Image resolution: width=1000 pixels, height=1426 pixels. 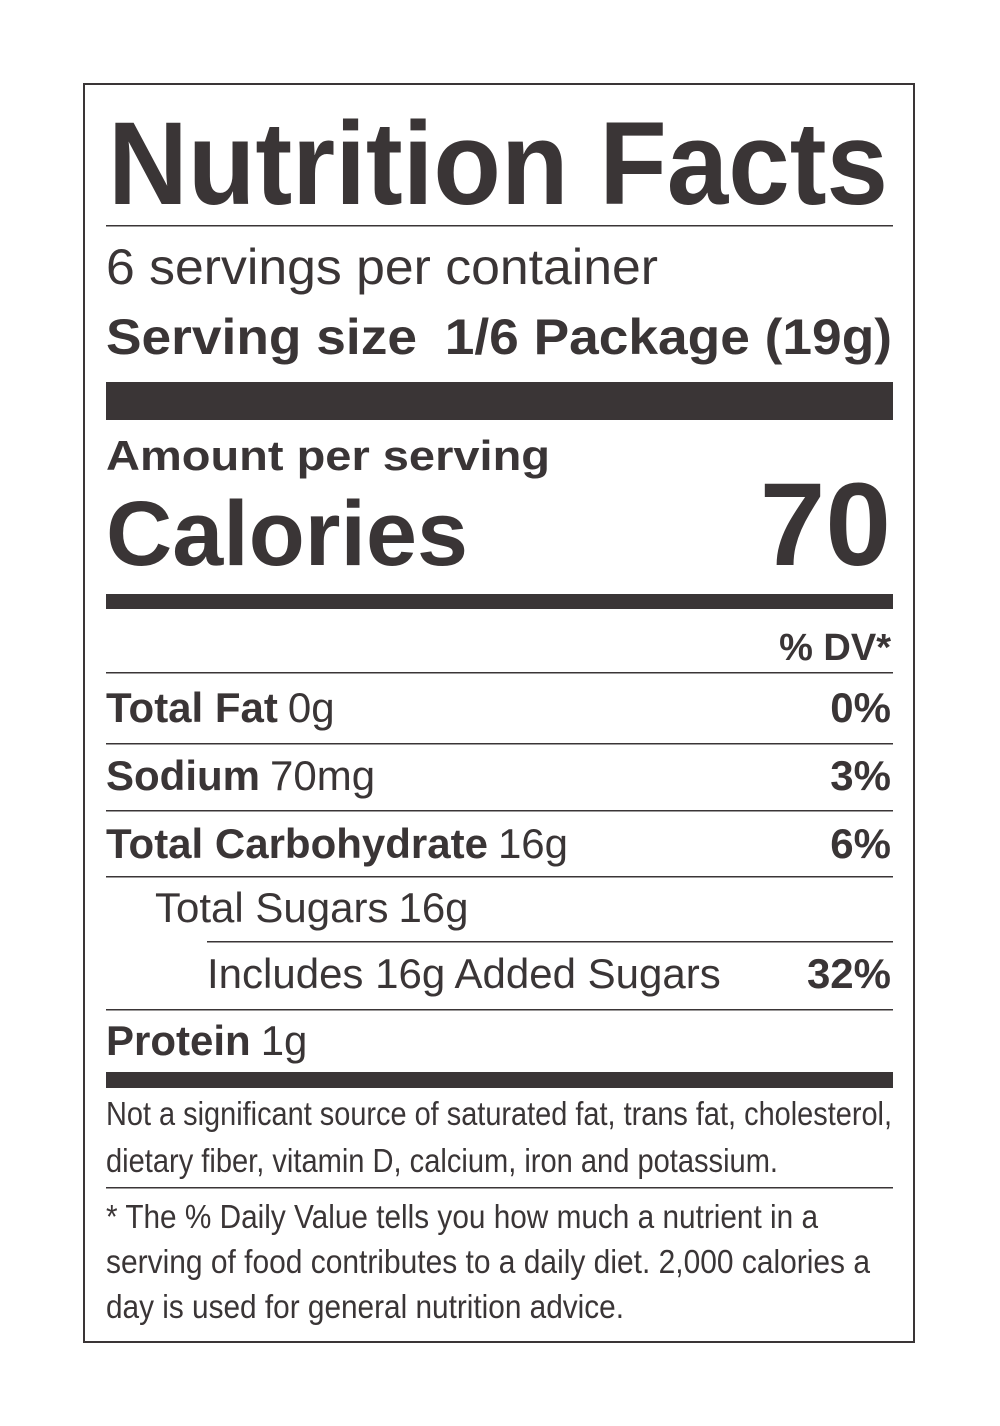 What do you see at coordinates (860, 843) in the screenshot?
I see `nutrient-dv: 6%` at bounding box center [860, 843].